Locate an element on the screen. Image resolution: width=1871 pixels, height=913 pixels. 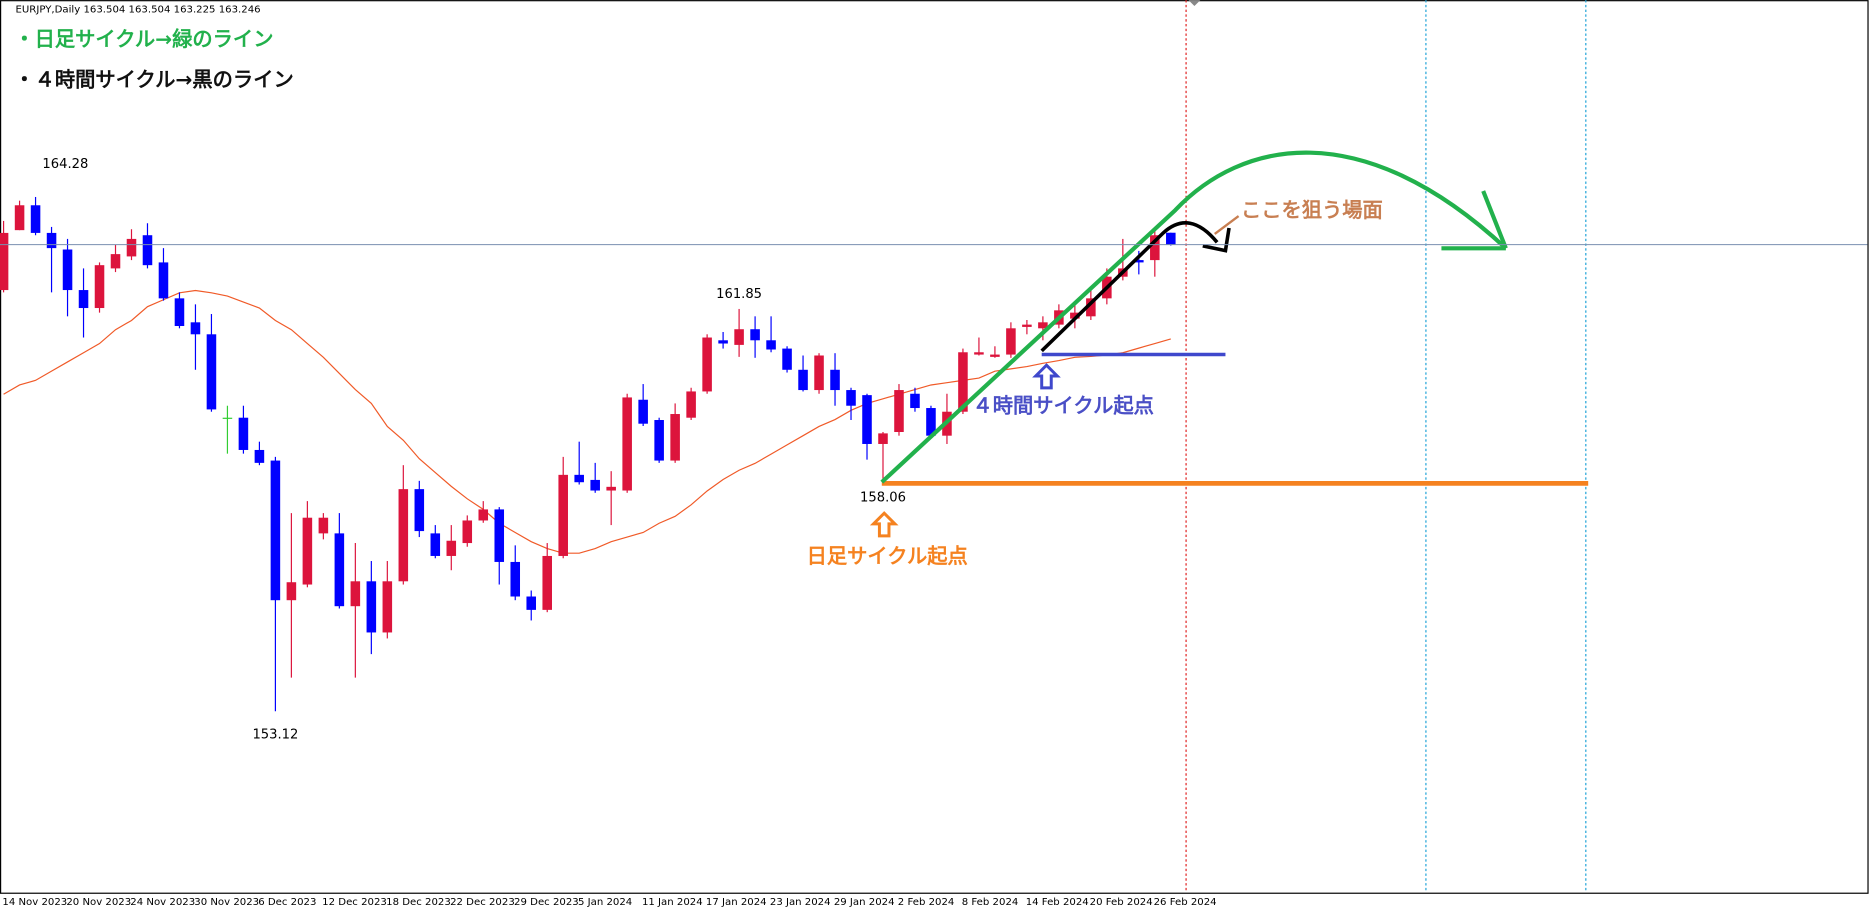
x-tick-label: 14 Nov 2023 is located at coordinates (34, 902).